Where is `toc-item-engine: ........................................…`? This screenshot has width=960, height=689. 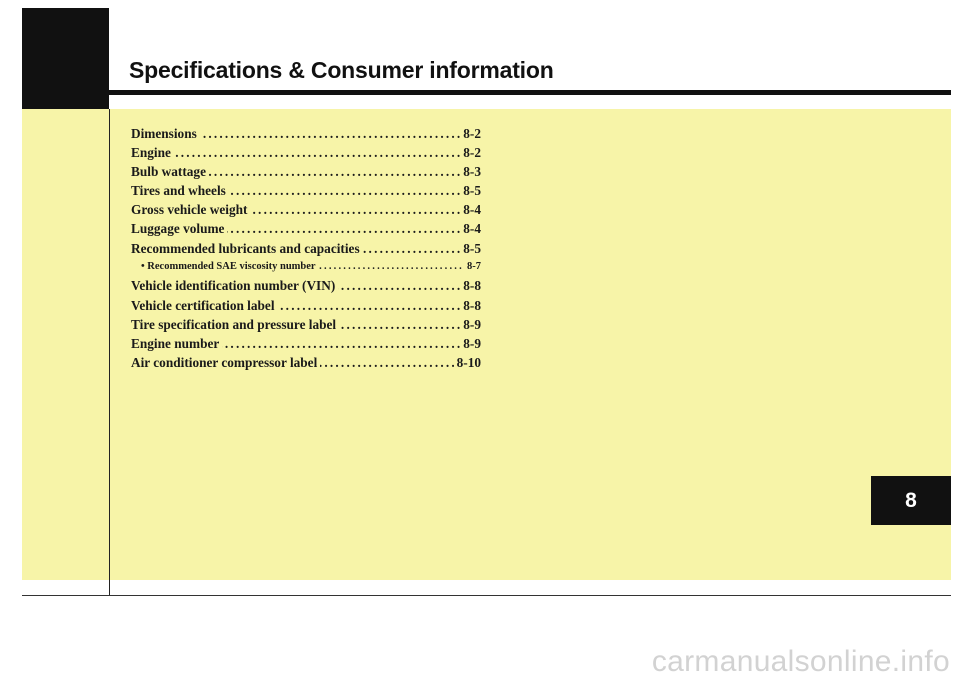
toc-item-engine: ........................................… is located at coordinates (306, 153).